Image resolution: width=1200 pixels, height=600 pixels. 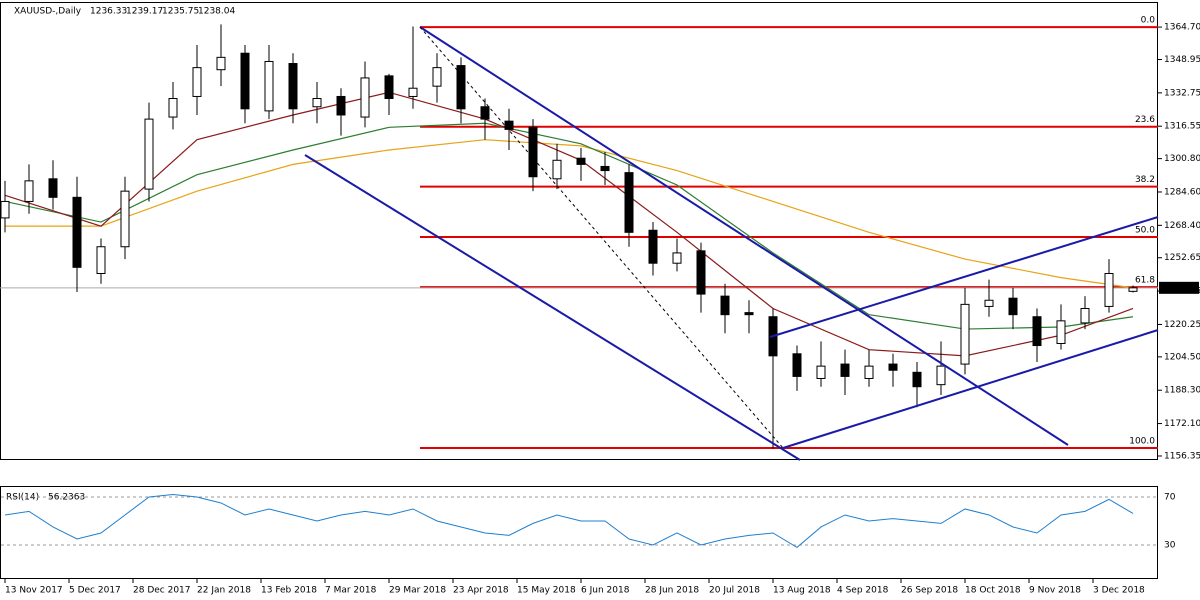 I want to click on fib-label: 38.2, so click(x=1145, y=180).